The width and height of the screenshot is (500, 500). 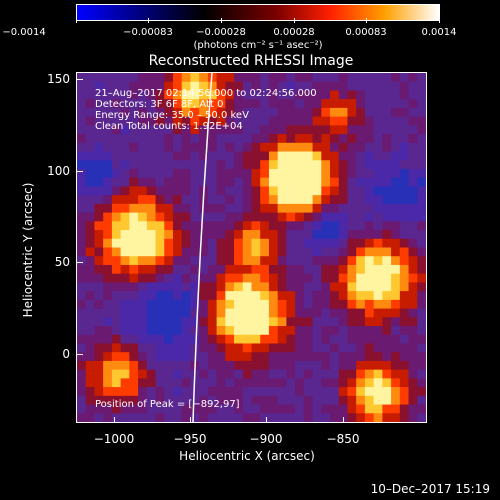 I want to click on image-title: Reconstructed RHESSI Image, so click(x=251, y=61).